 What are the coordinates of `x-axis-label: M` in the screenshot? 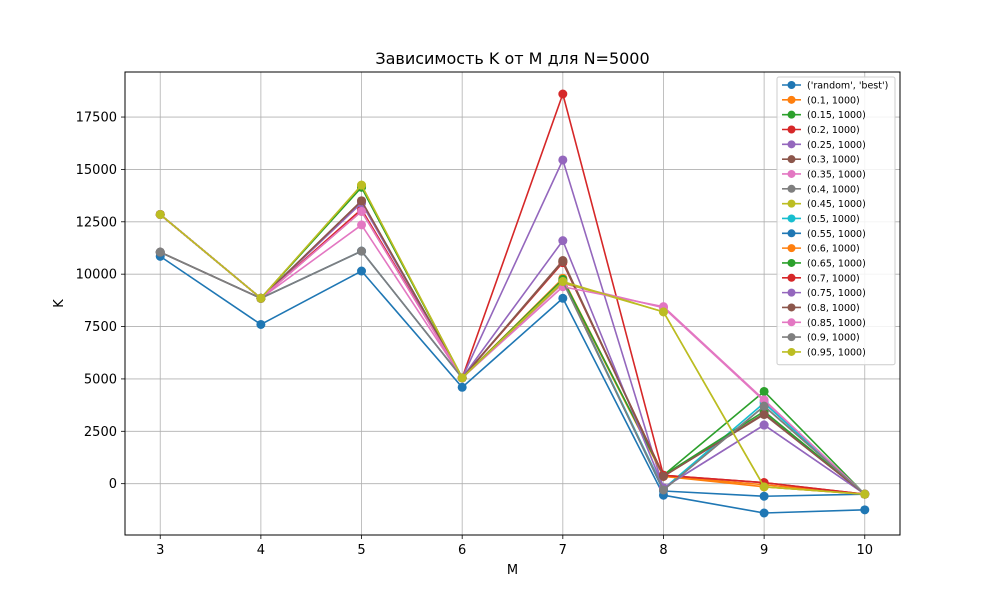 It's located at (512, 570).